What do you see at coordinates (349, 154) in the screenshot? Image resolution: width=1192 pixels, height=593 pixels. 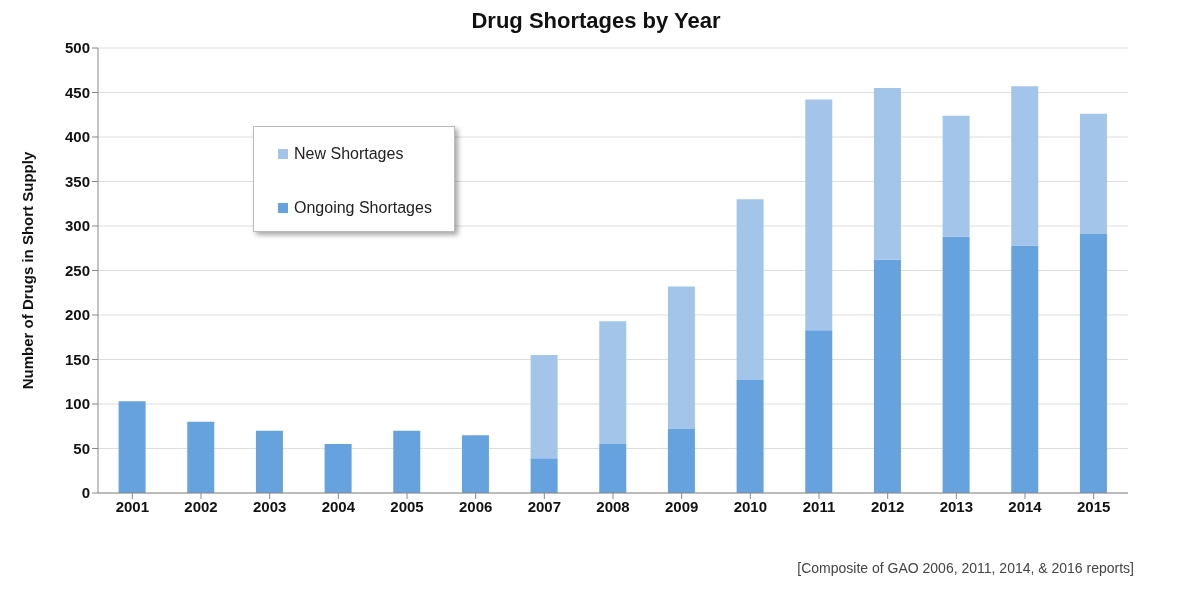 I see `legend-label: New Shortages` at bounding box center [349, 154].